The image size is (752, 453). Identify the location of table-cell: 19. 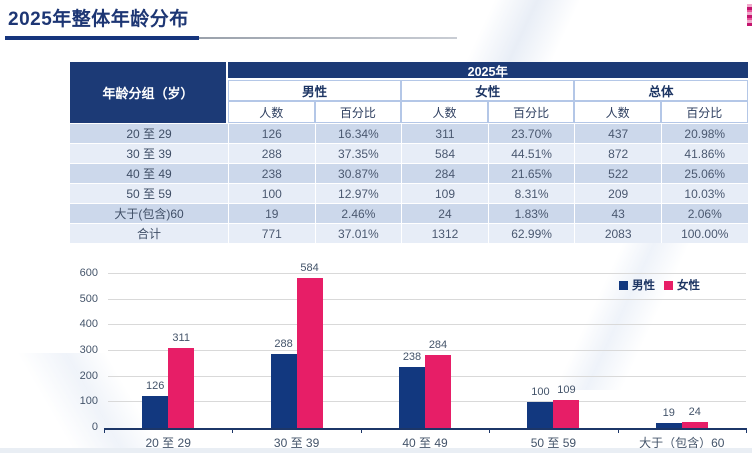
(271, 213).